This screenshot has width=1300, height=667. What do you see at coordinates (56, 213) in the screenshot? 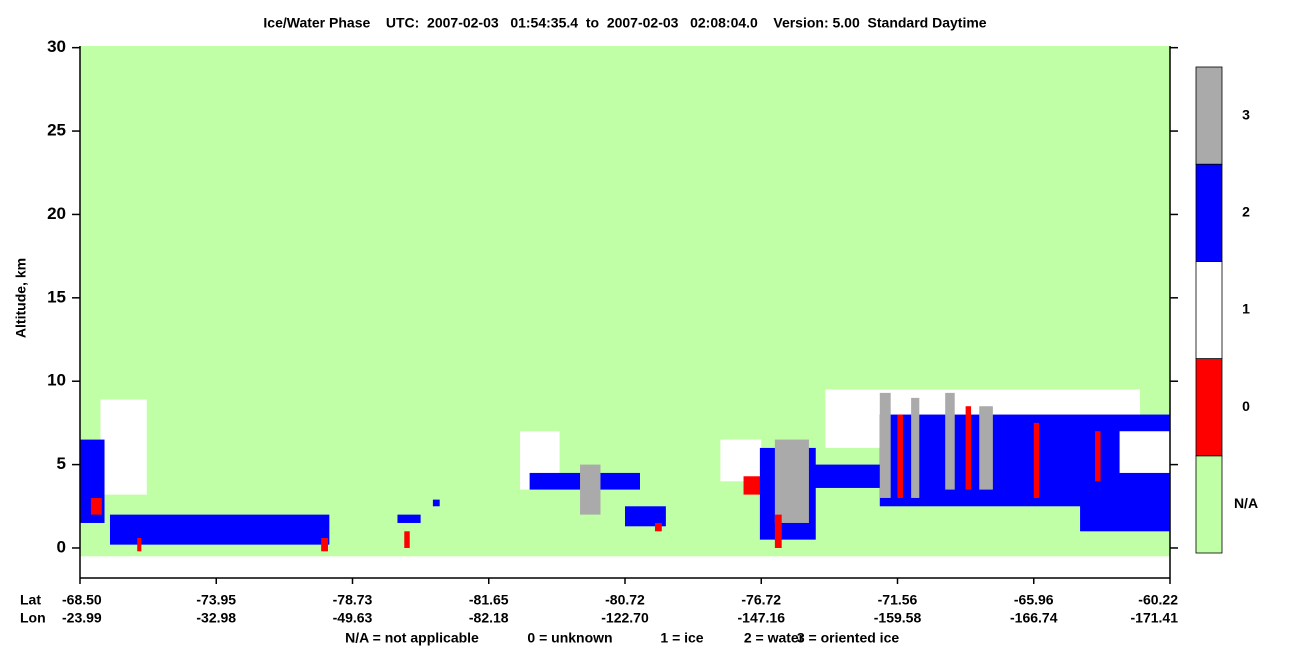
I see `y-tick-label: 20` at bounding box center [56, 213].